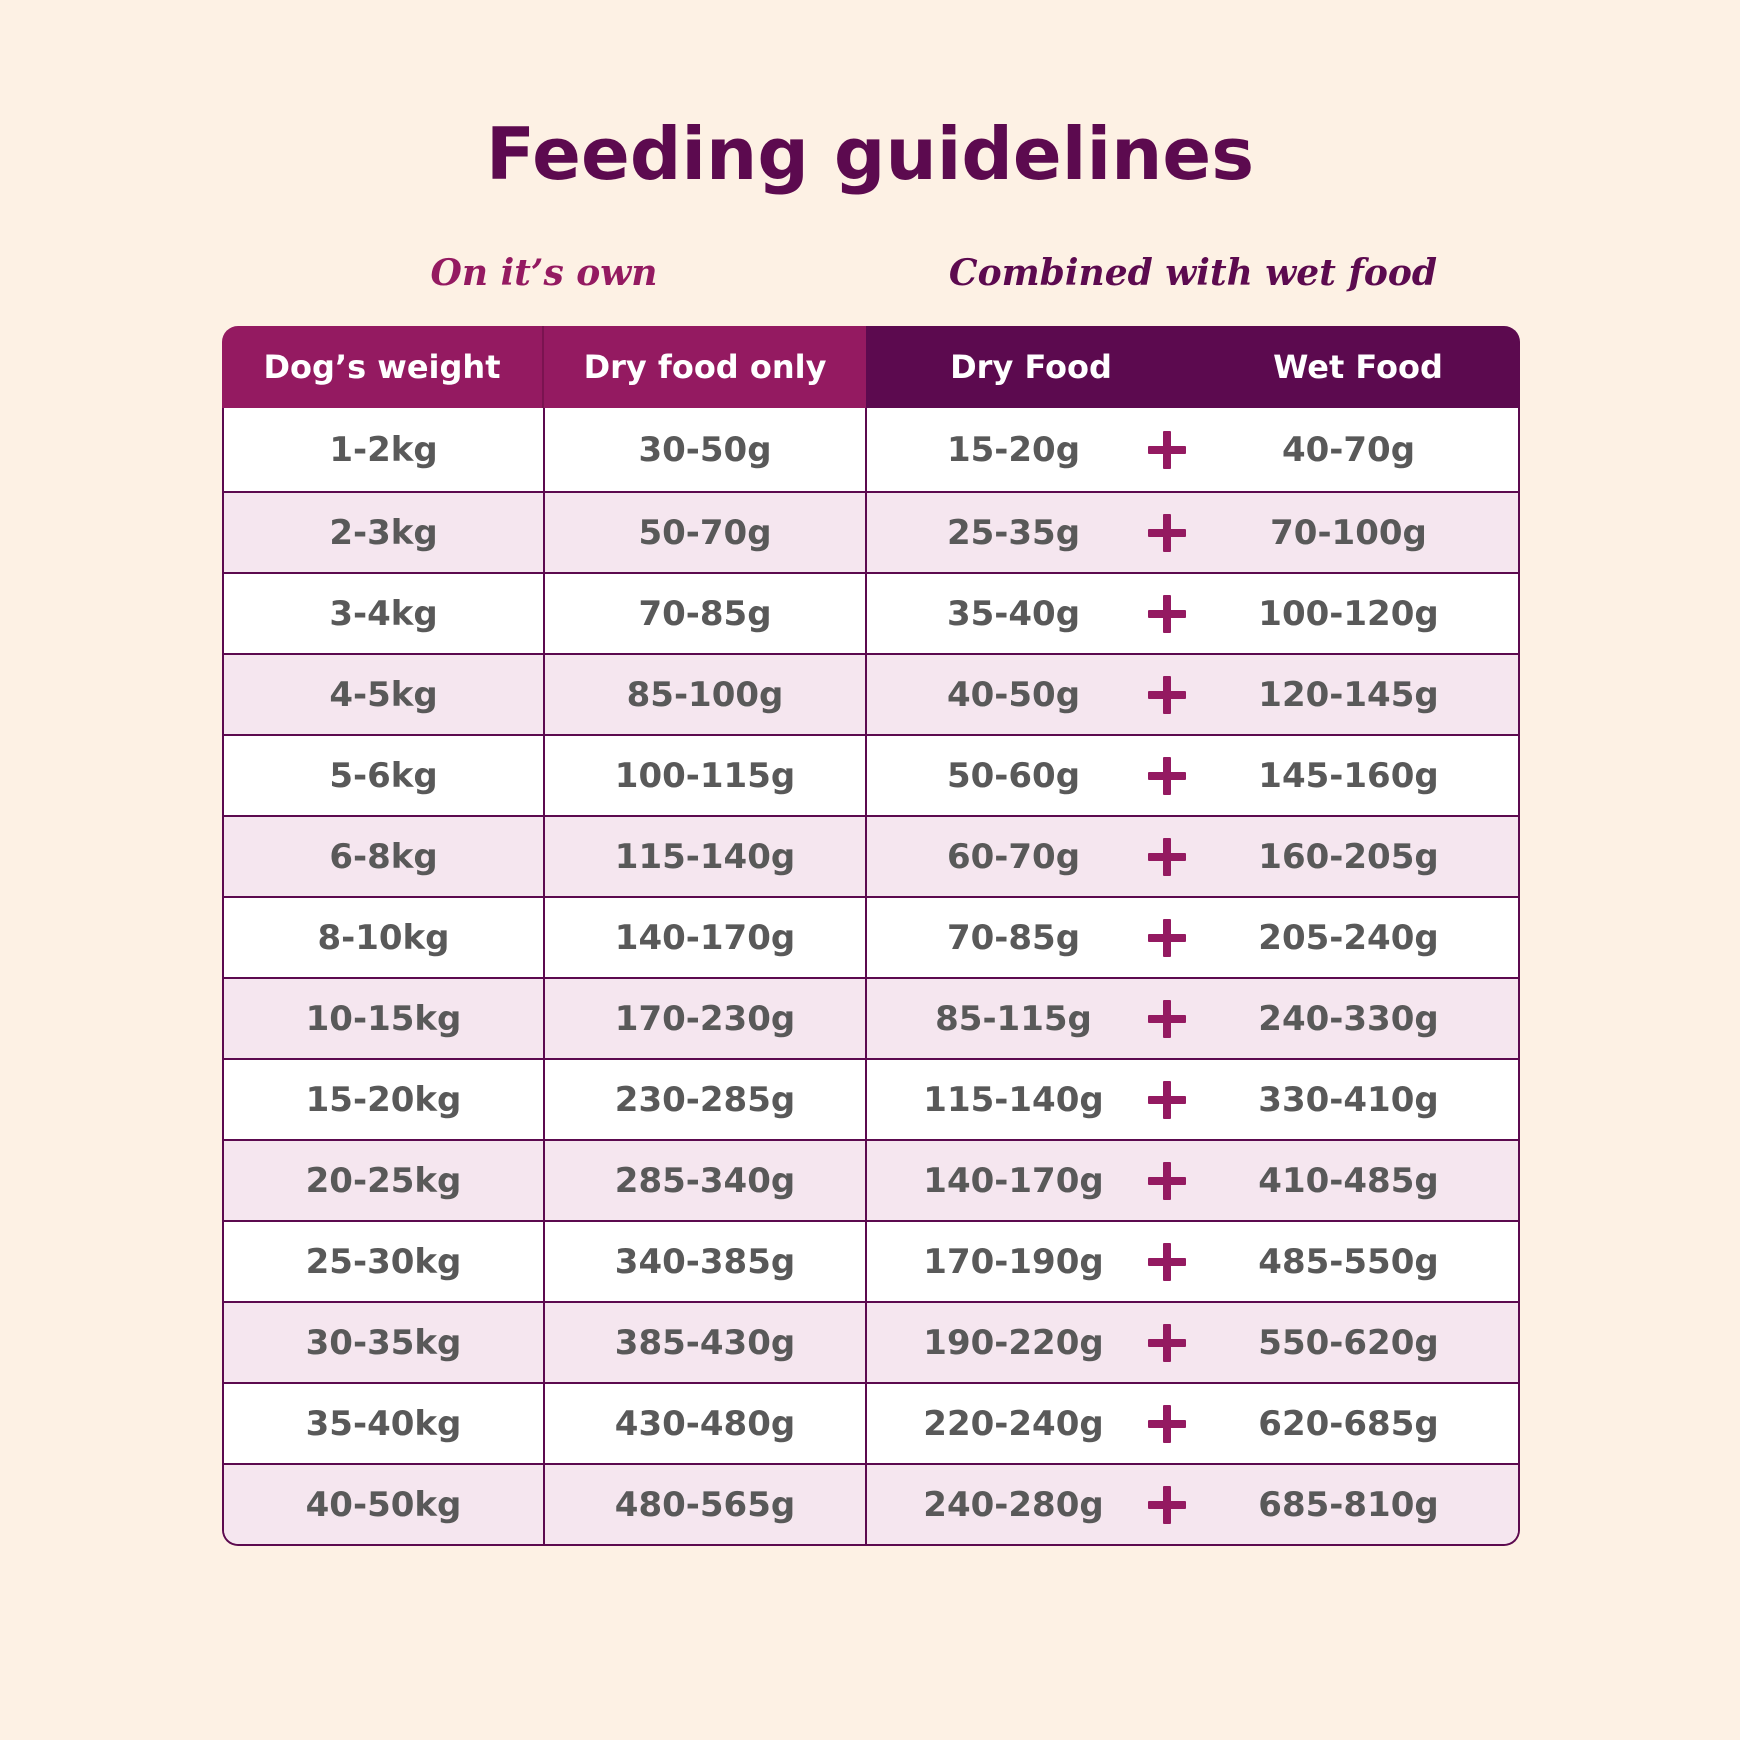 The image size is (1740, 1740). What do you see at coordinates (871, 1503) in the screenshot?
I see `table-row: 40-50kg 480-565g 240-280g 685-810g` at bounding box center [871, 1503].